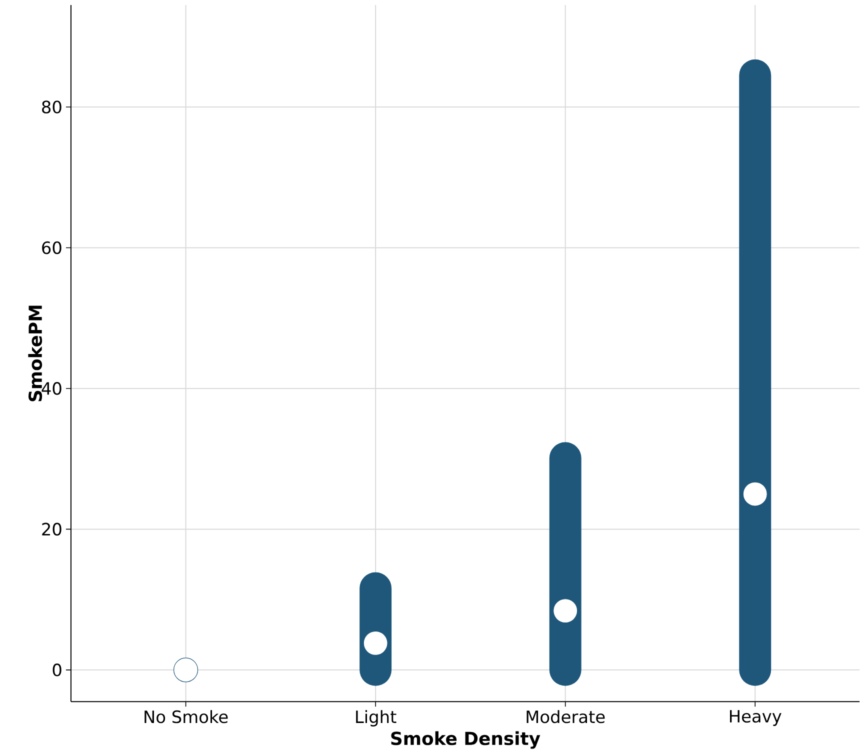 This screenshot has width=860, height=754. Describe the element at coordinates (376, 718) in the screenshot. I see `x-tick-label: Light` at that location.